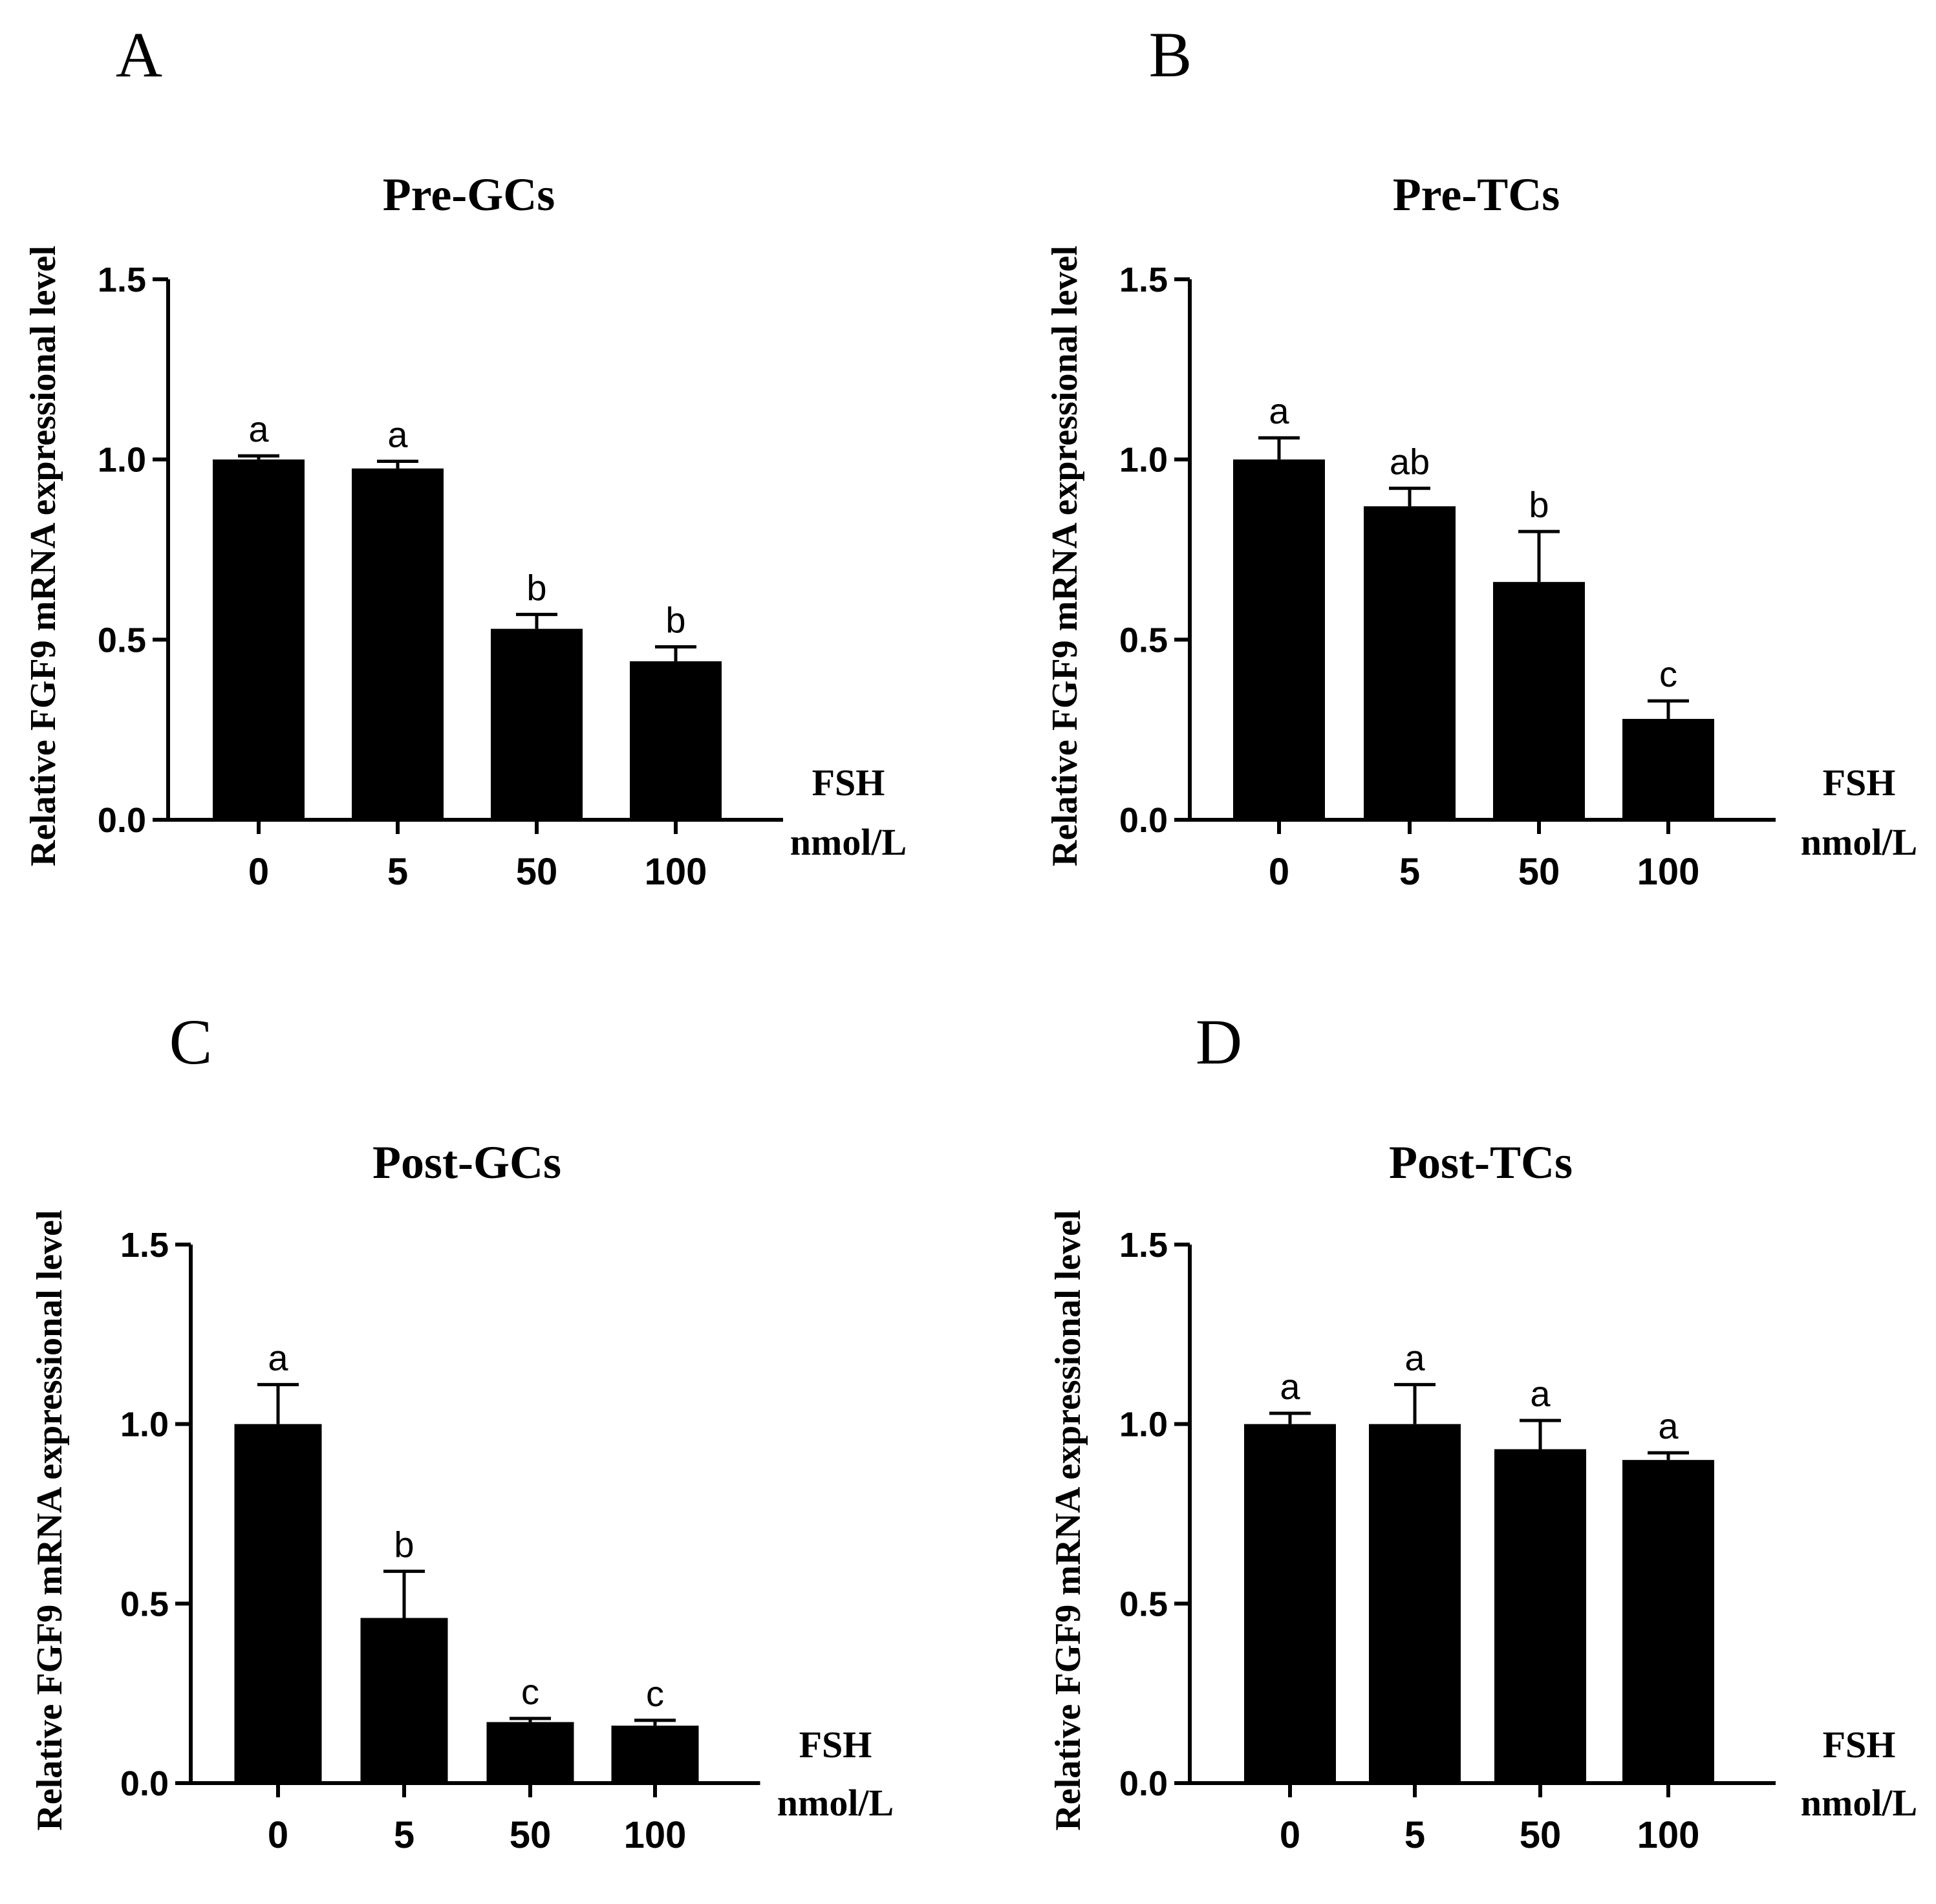  I want to click on panel-letter: B, so click(1170, 55).